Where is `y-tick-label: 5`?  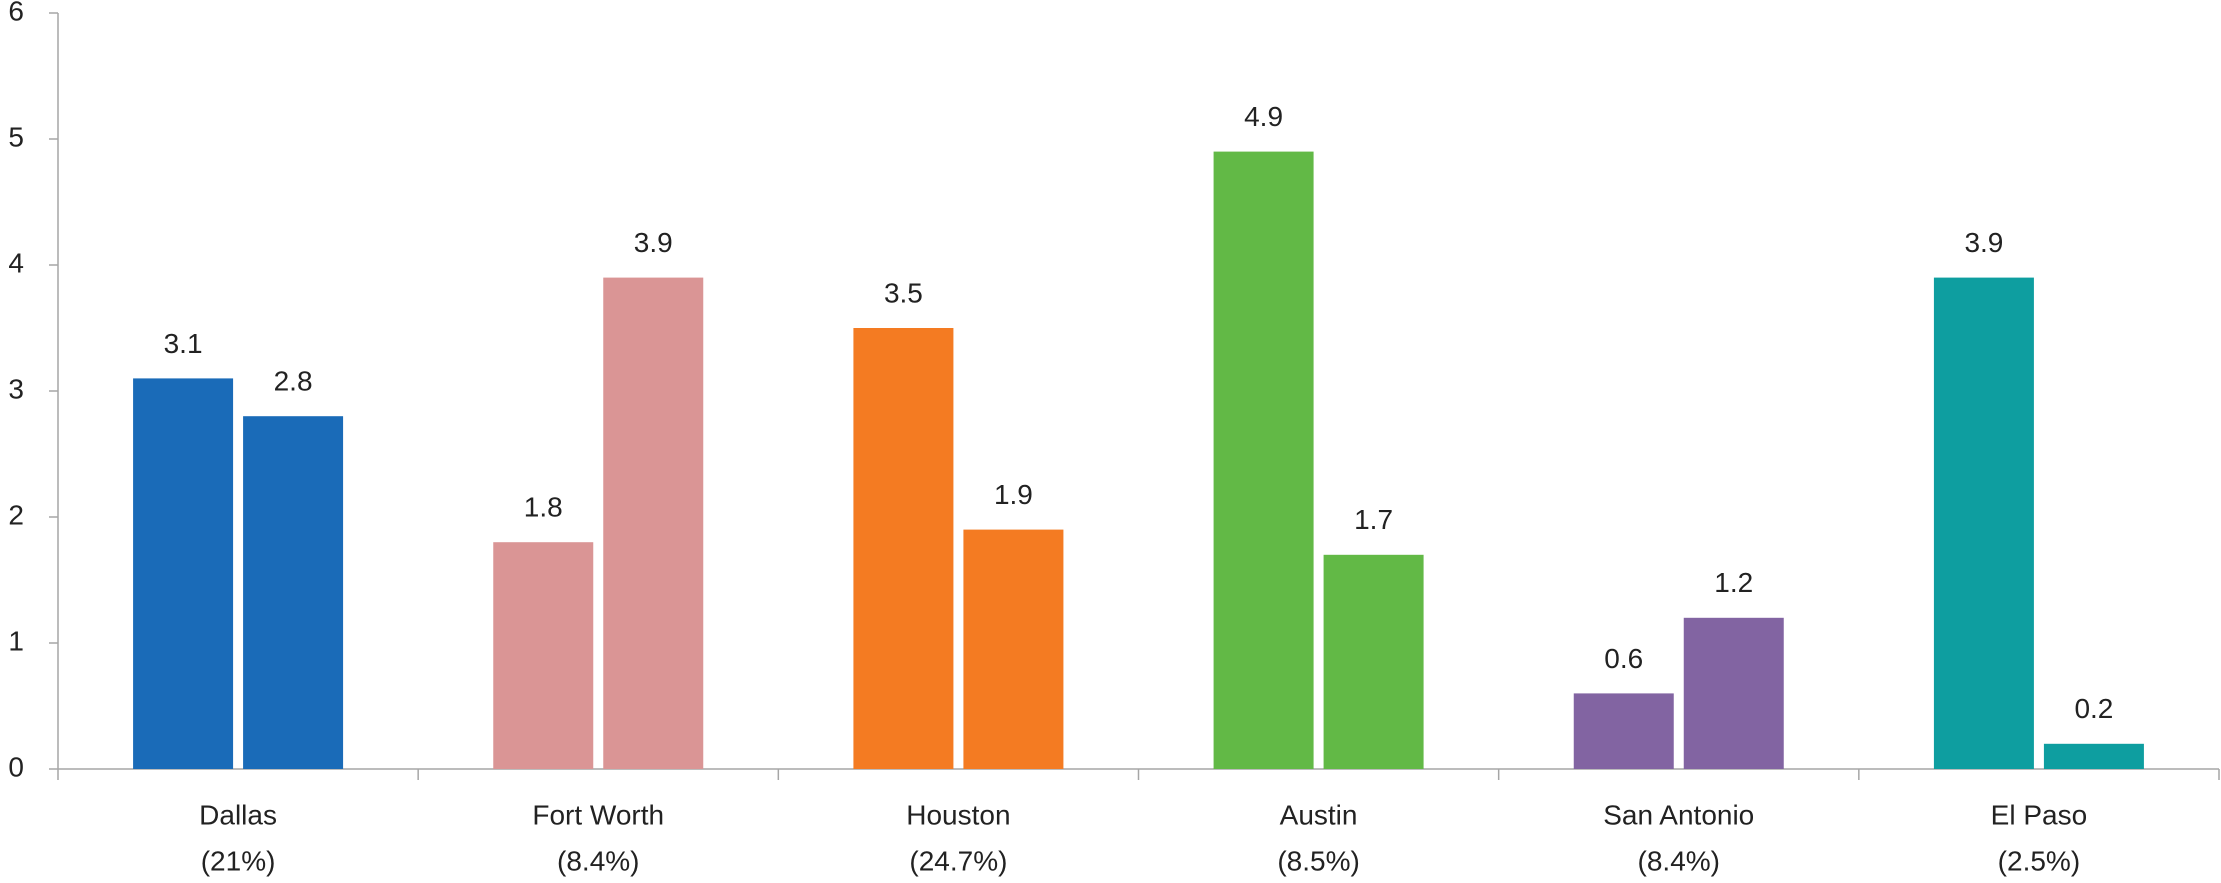 y-tick-label: 5 is located at coordinates (16, 136).